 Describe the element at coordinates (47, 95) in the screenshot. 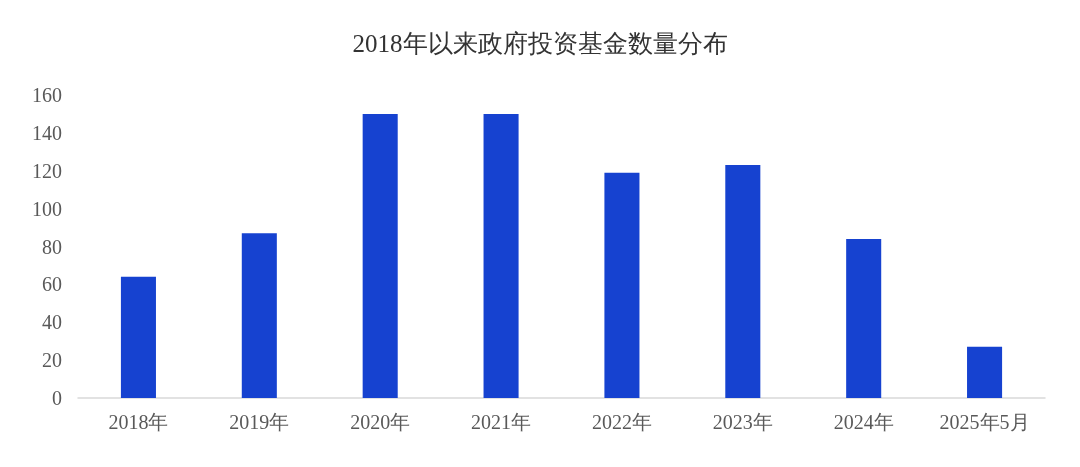

I see `y-tick-label: 160` at that location.